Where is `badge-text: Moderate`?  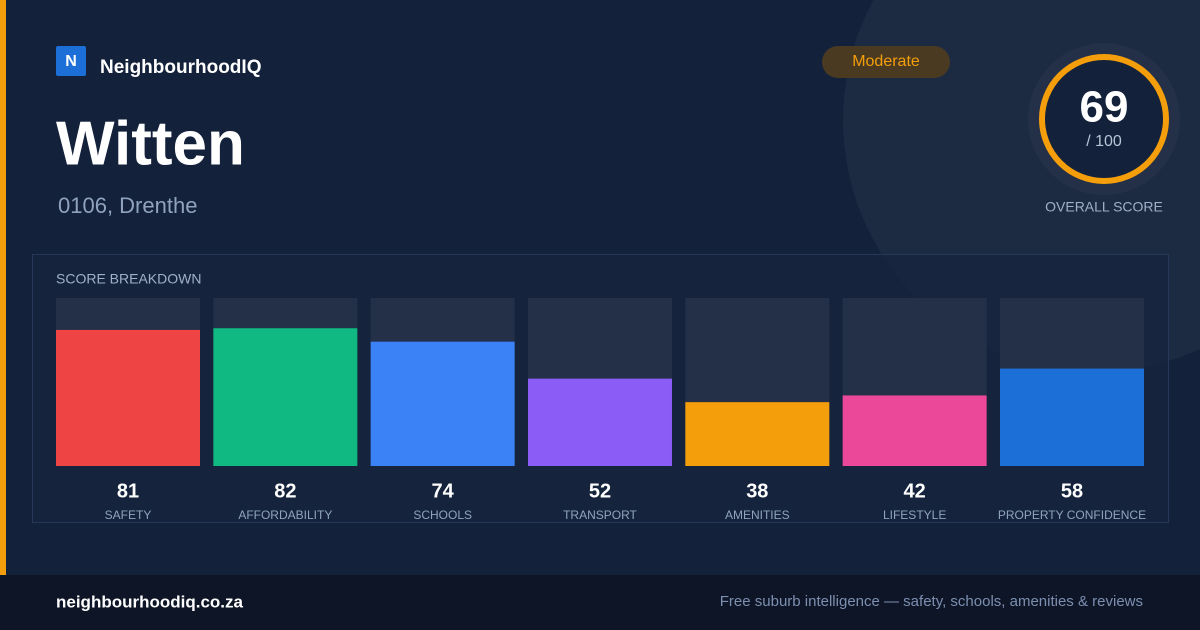
badge-text: Moderate is located at coordinates (886, 61).